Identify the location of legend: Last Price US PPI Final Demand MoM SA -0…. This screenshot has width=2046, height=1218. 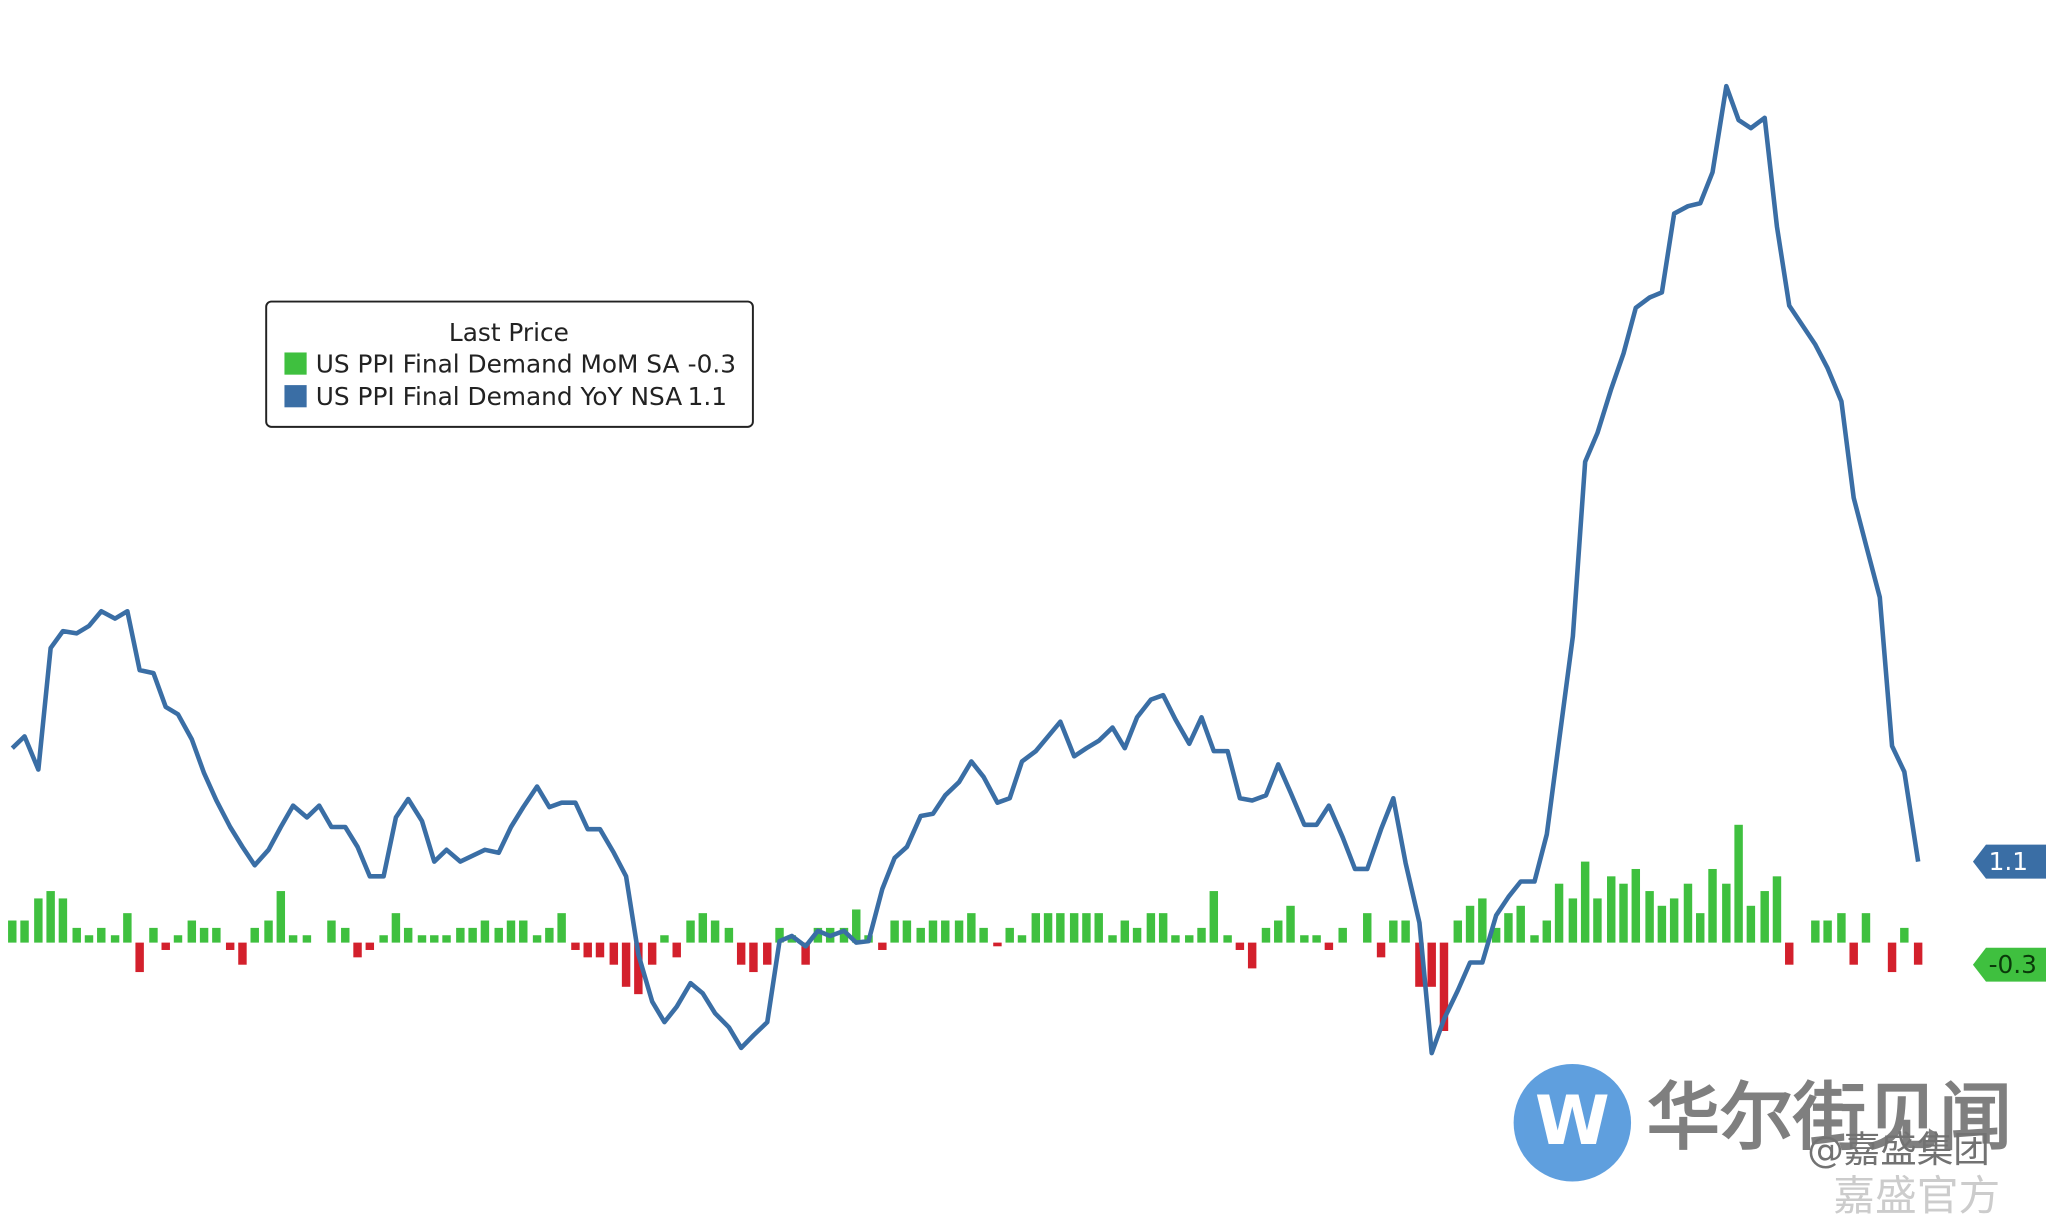
(509, 364).